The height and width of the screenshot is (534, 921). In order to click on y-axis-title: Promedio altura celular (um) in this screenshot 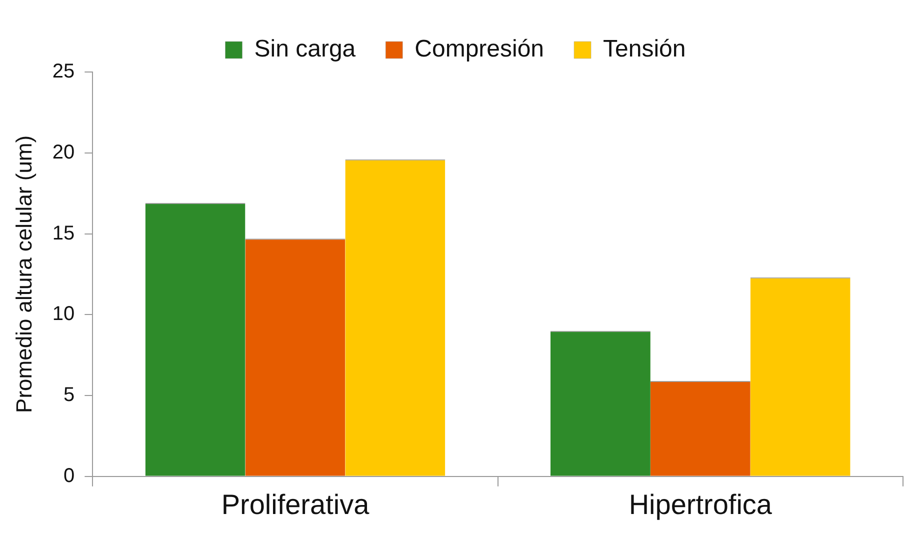, I will do `click(23, 274)`.